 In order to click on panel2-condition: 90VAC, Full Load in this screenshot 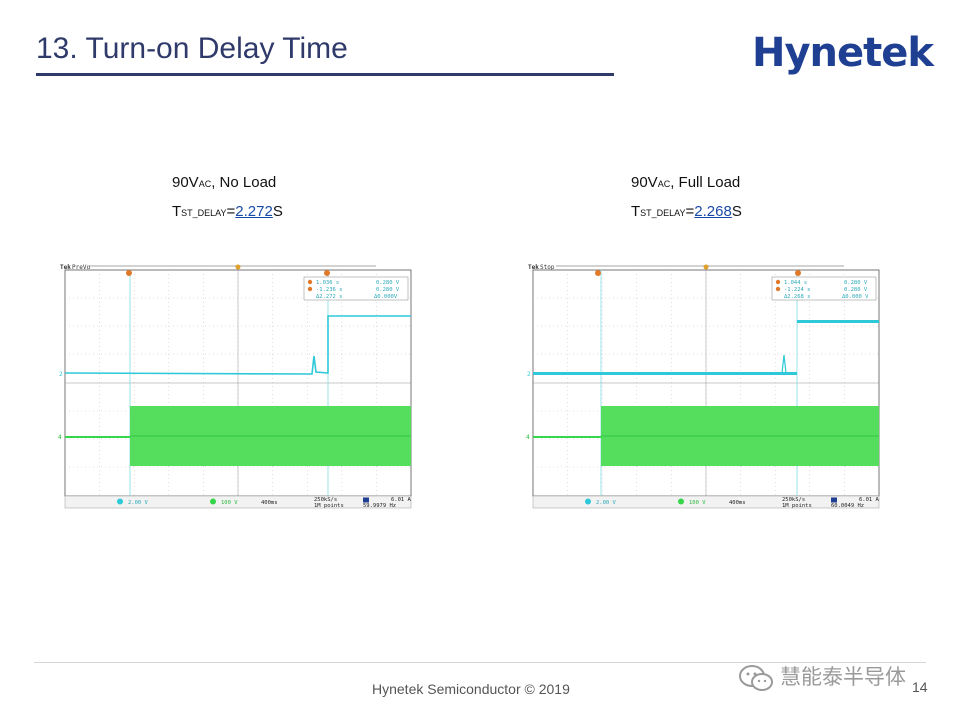, I will do `click(685, 182)`.